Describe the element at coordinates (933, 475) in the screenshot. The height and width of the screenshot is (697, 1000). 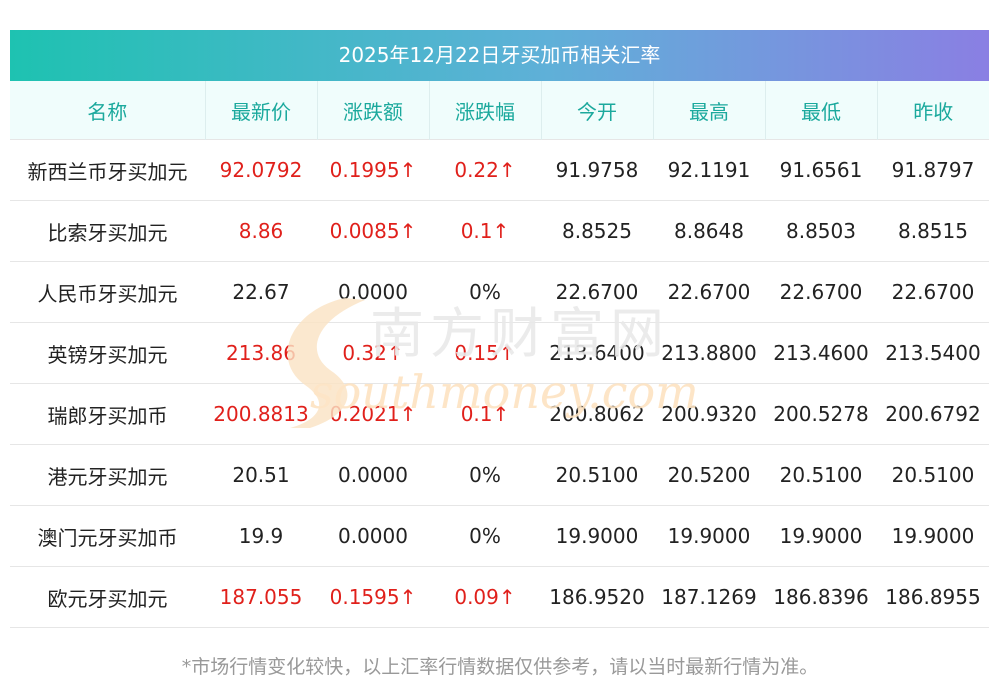
I see `cell-prev-close: 20.5100` at that location.